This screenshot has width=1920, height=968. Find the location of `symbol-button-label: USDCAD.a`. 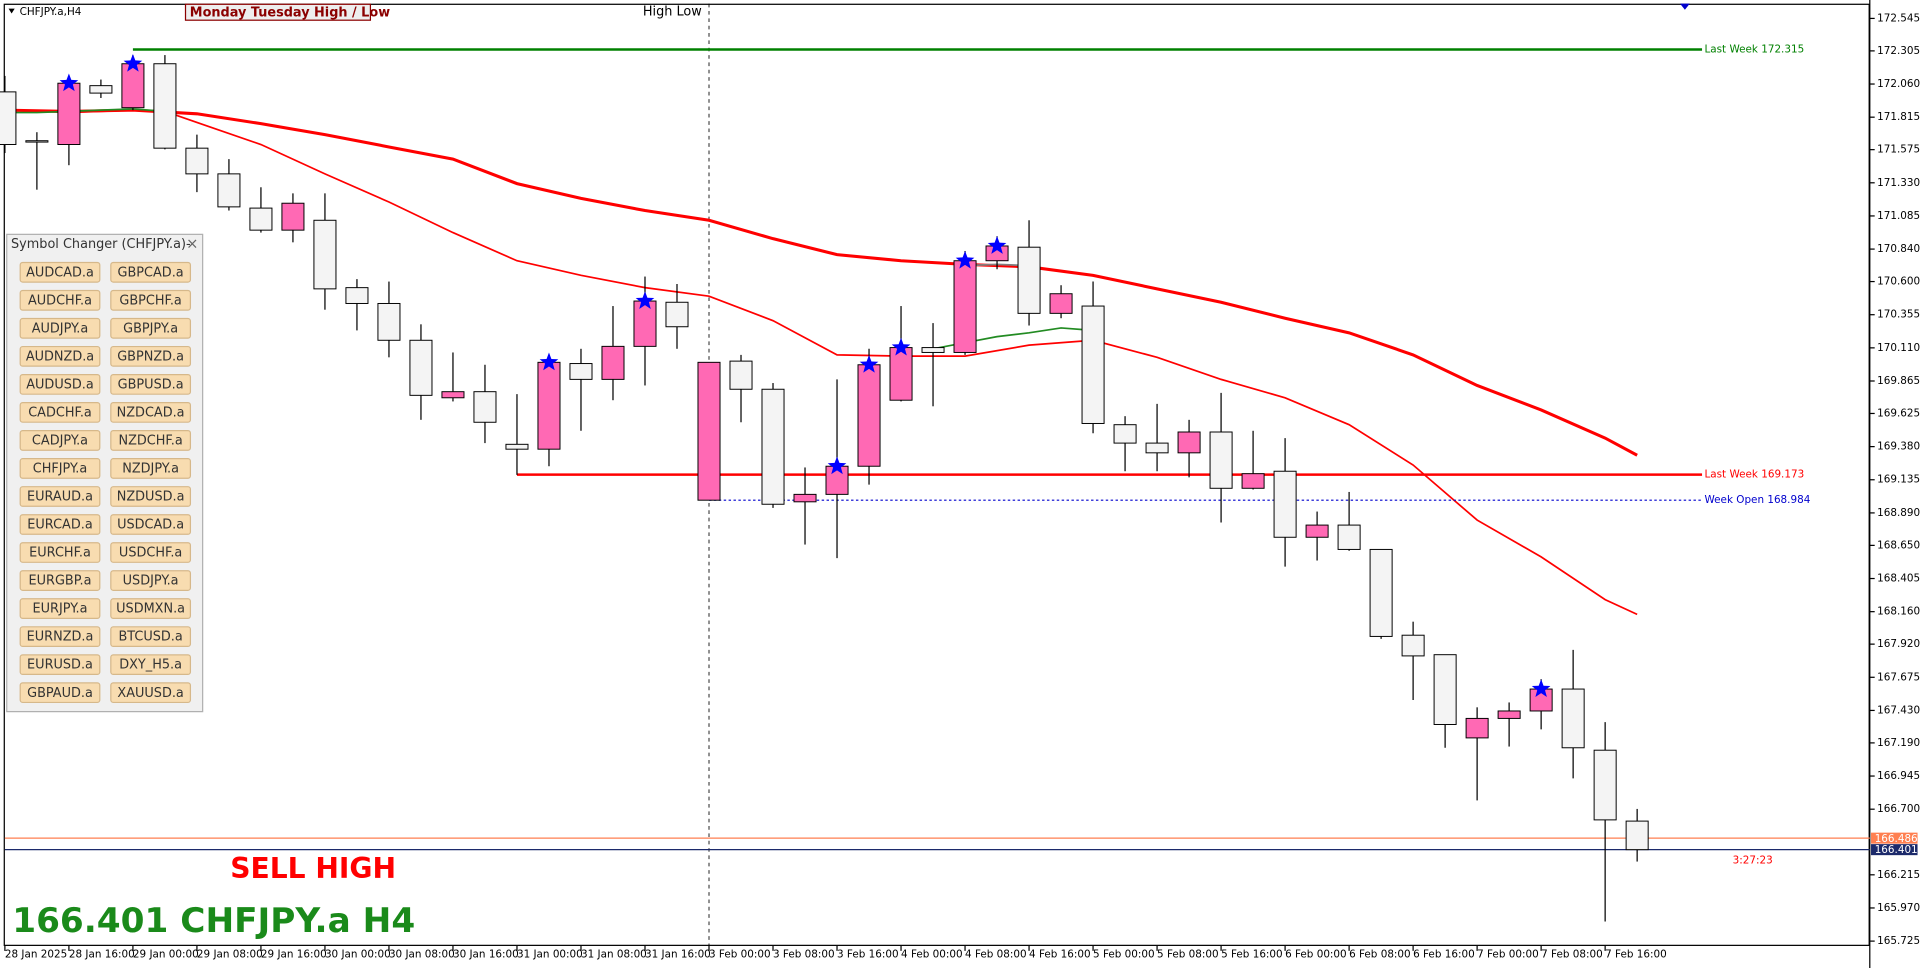

symbol-button-label: USDCAD.a is located at coordinates (150, 525).